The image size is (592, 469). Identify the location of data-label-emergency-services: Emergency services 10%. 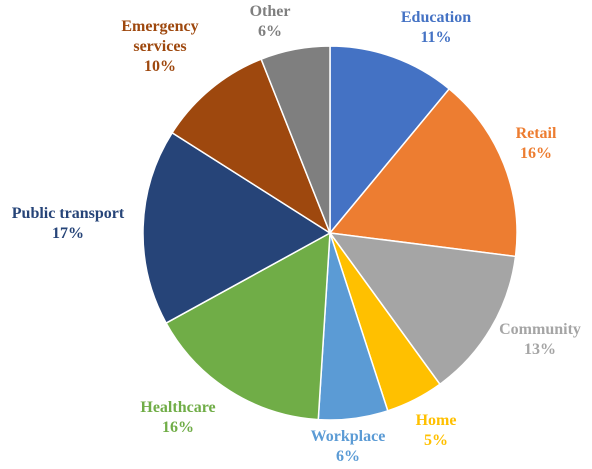
(159, 46).